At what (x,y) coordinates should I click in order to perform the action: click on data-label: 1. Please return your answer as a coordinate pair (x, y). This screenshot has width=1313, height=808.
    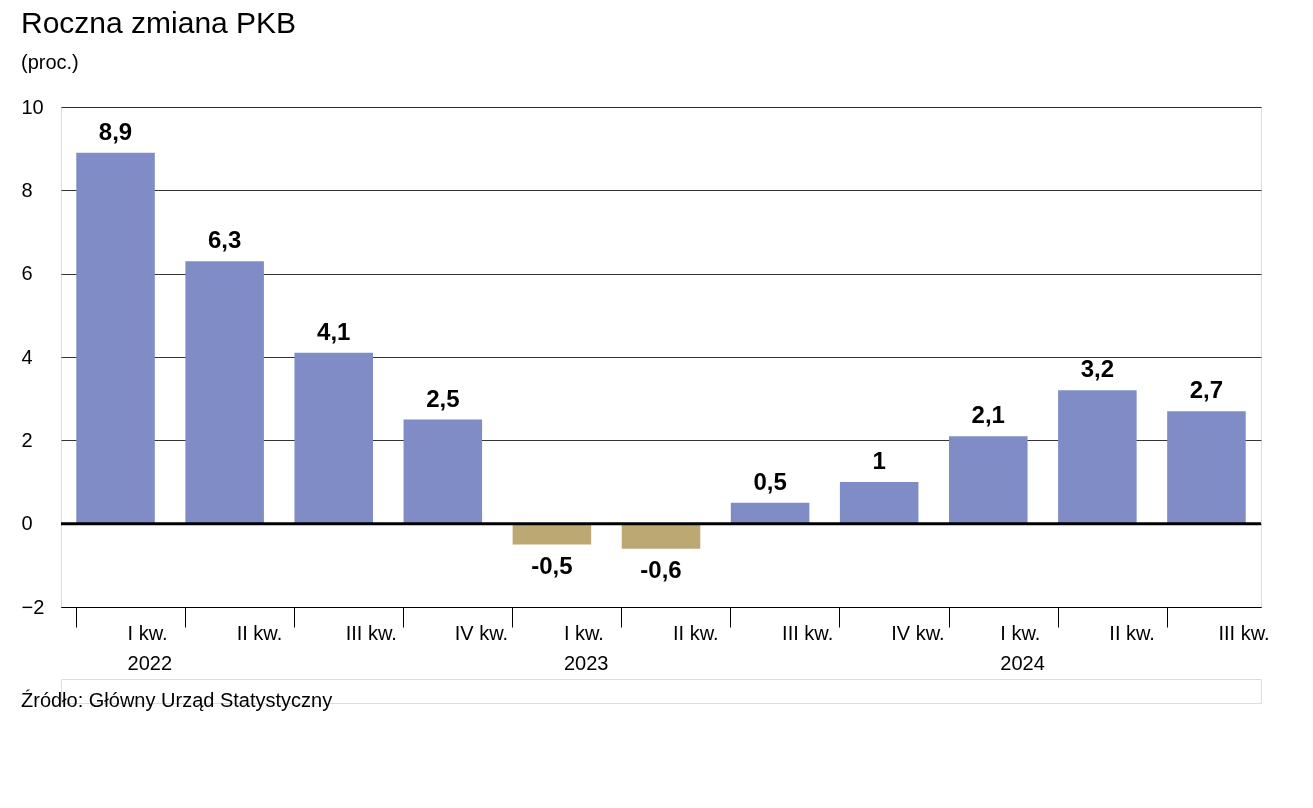
    Looking at the image, I should click on (879, 460).